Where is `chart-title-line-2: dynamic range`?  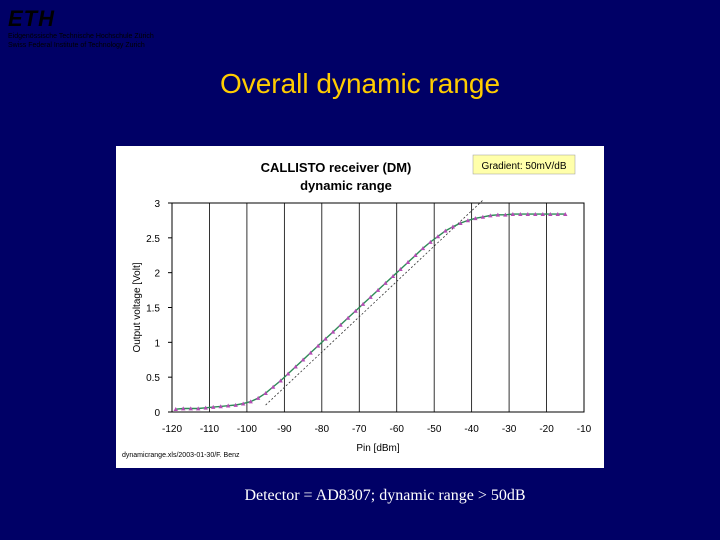 chart-title-line-2: dynamic range is located at coordinates (346, 185).